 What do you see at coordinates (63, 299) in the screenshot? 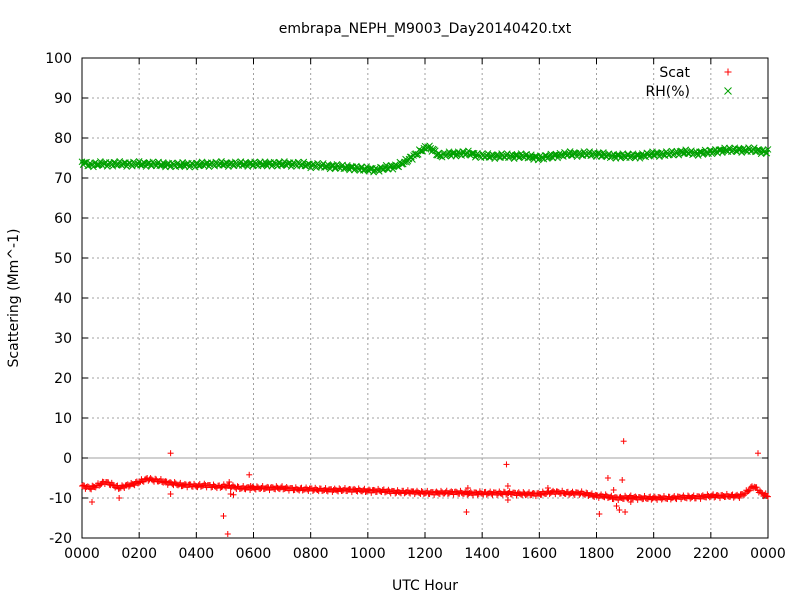
I see `y-tick-label: 40` at bounding box center [63, 299].